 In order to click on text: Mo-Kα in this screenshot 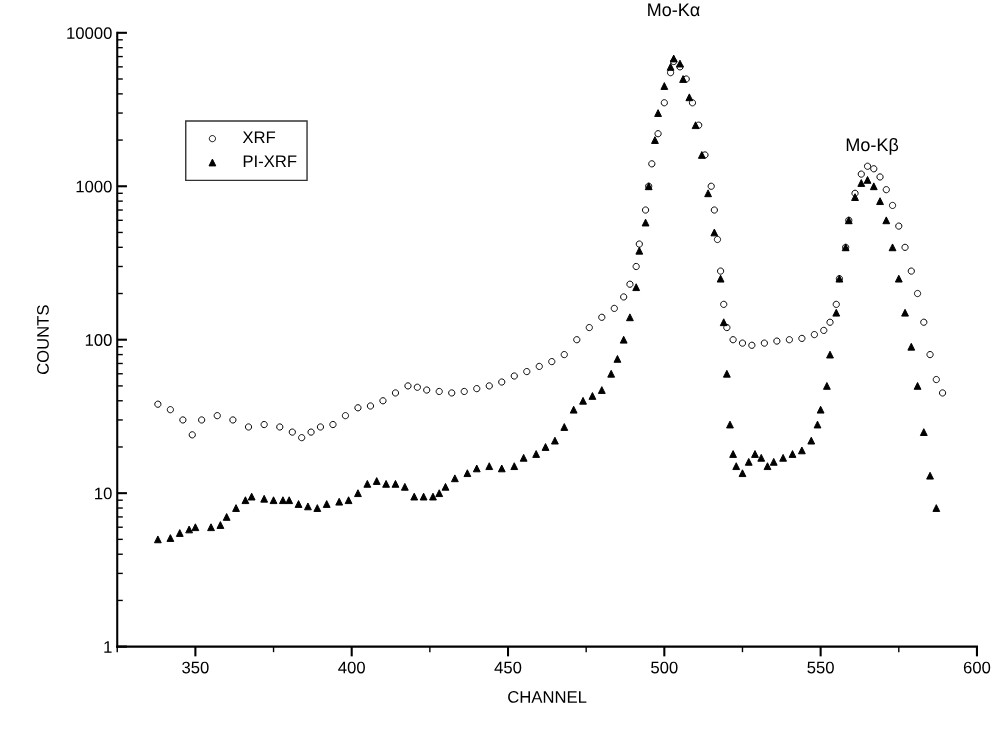, I will do `click(674, 10)`.